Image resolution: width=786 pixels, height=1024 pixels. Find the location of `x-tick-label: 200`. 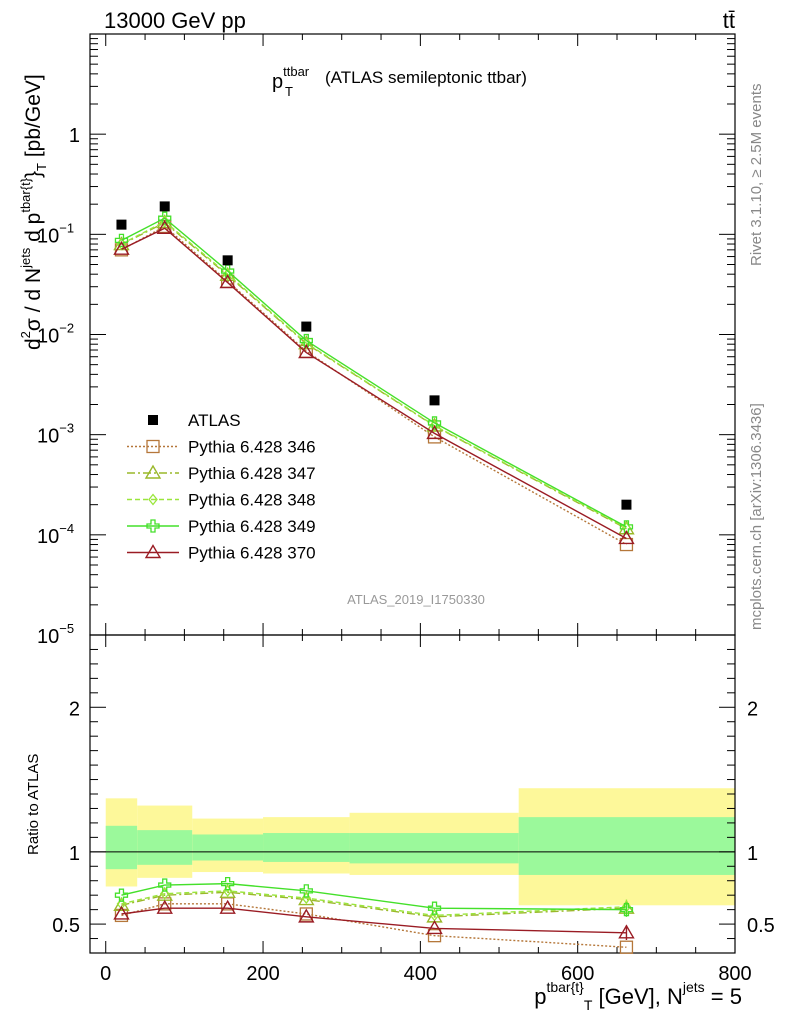

x-tick-label: 200 is located at coordinates (262, 974).